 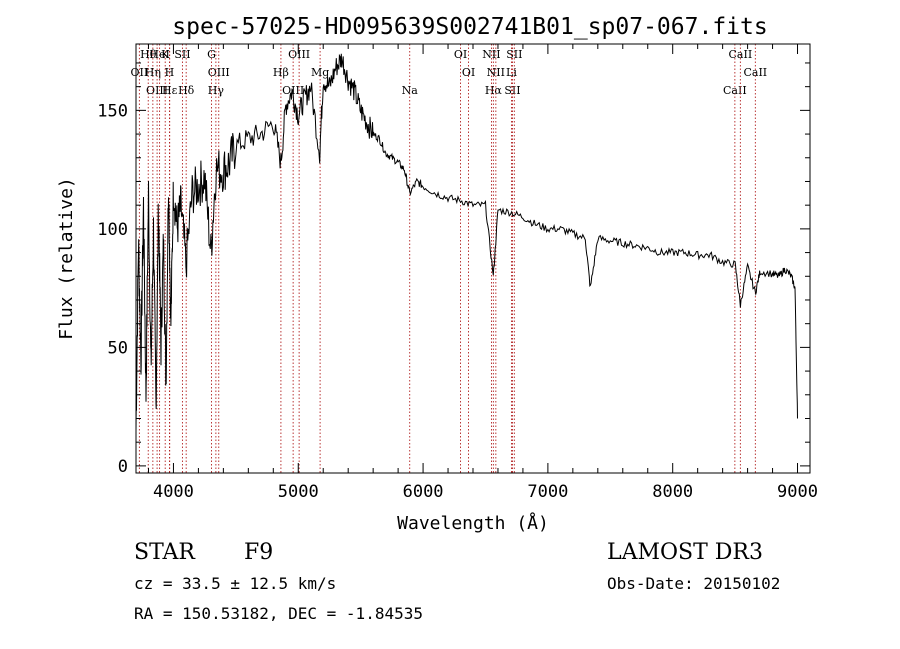 What do you see at coordinates (473, 523) in the screenshot?
I see `x-axis-label: Wavelength (Å)` at bounding box center [473, 523].